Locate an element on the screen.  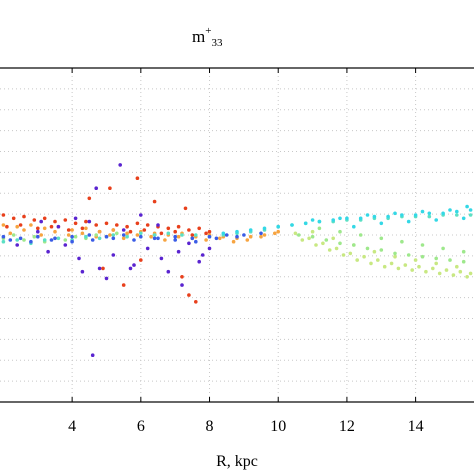
x-tick-label-5: 14 is located at coordinates (416, 426).